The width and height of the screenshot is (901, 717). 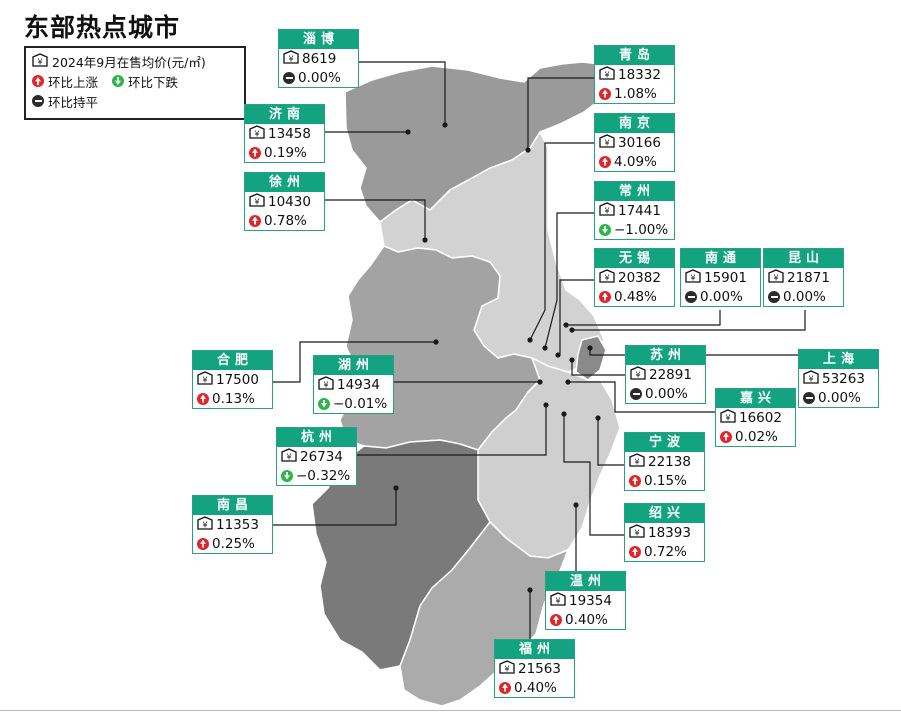 I want to click on legend-flat: 环比持平, so click(x=65, y=101).